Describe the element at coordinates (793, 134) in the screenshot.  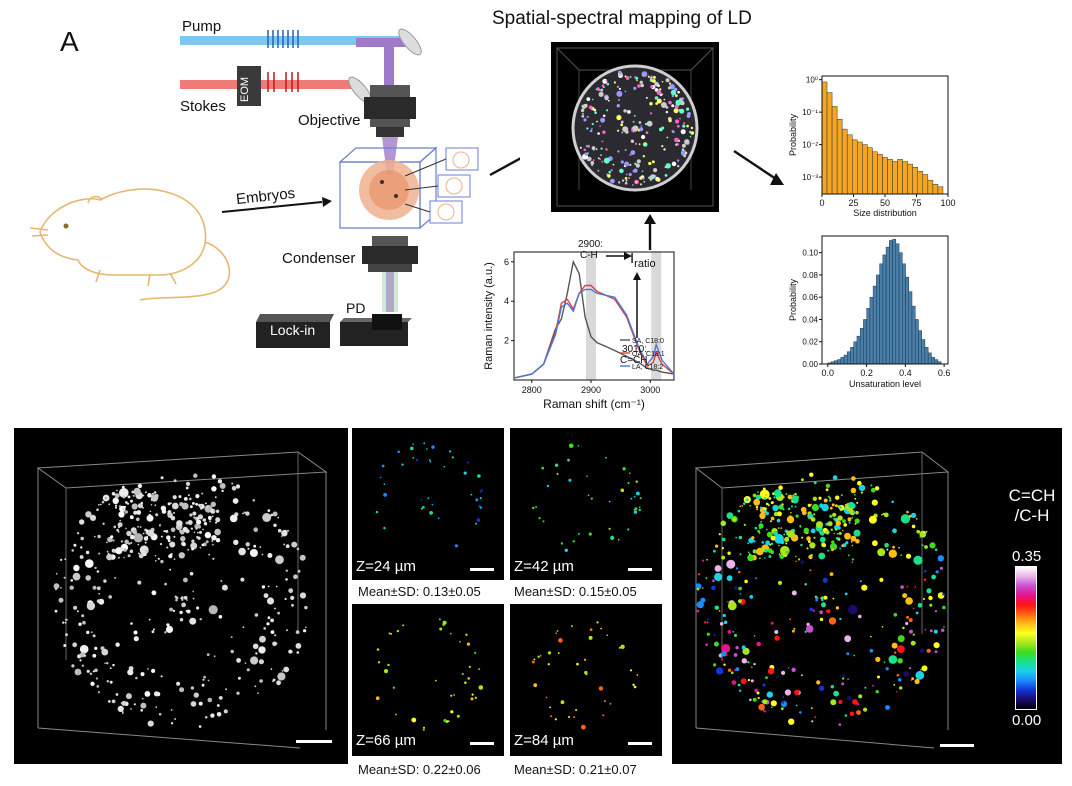
I see `size-ylabel: Probability` at that location.